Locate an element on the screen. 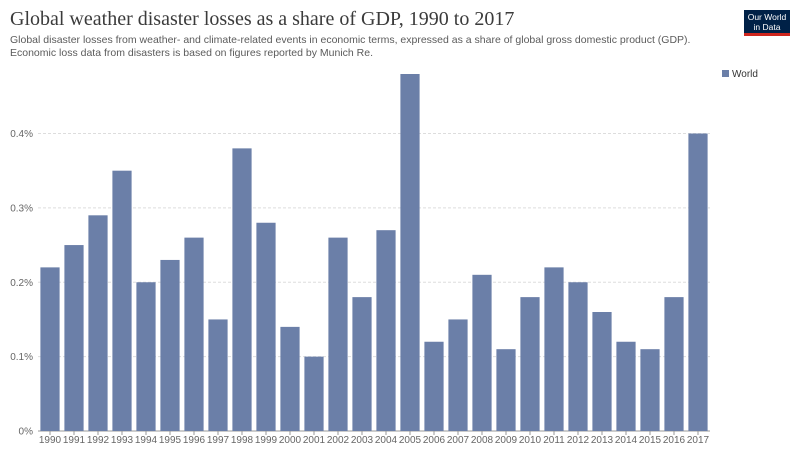 The width and height of the screenshot is (800, 456). bar-2009 is located at coordinates (506, 390).